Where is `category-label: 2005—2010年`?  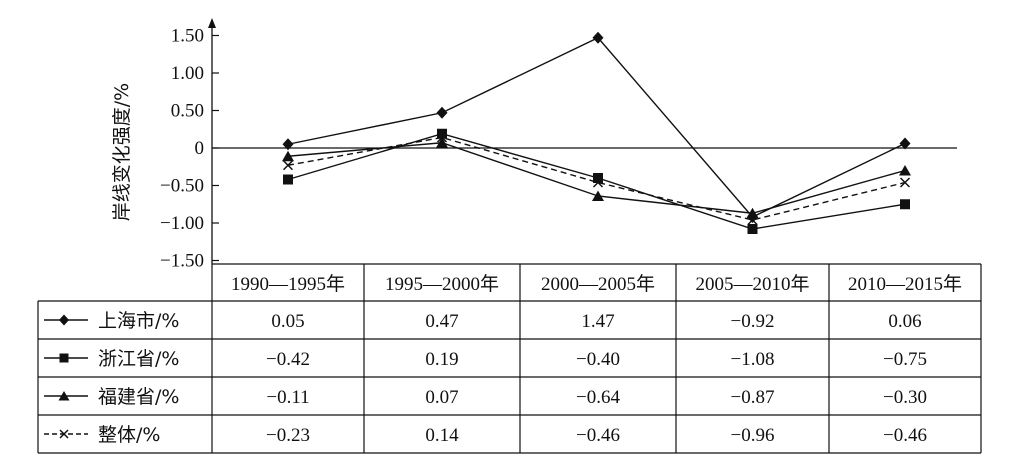 category-label: 2005—2010年 is located at coordinates (752, 284).